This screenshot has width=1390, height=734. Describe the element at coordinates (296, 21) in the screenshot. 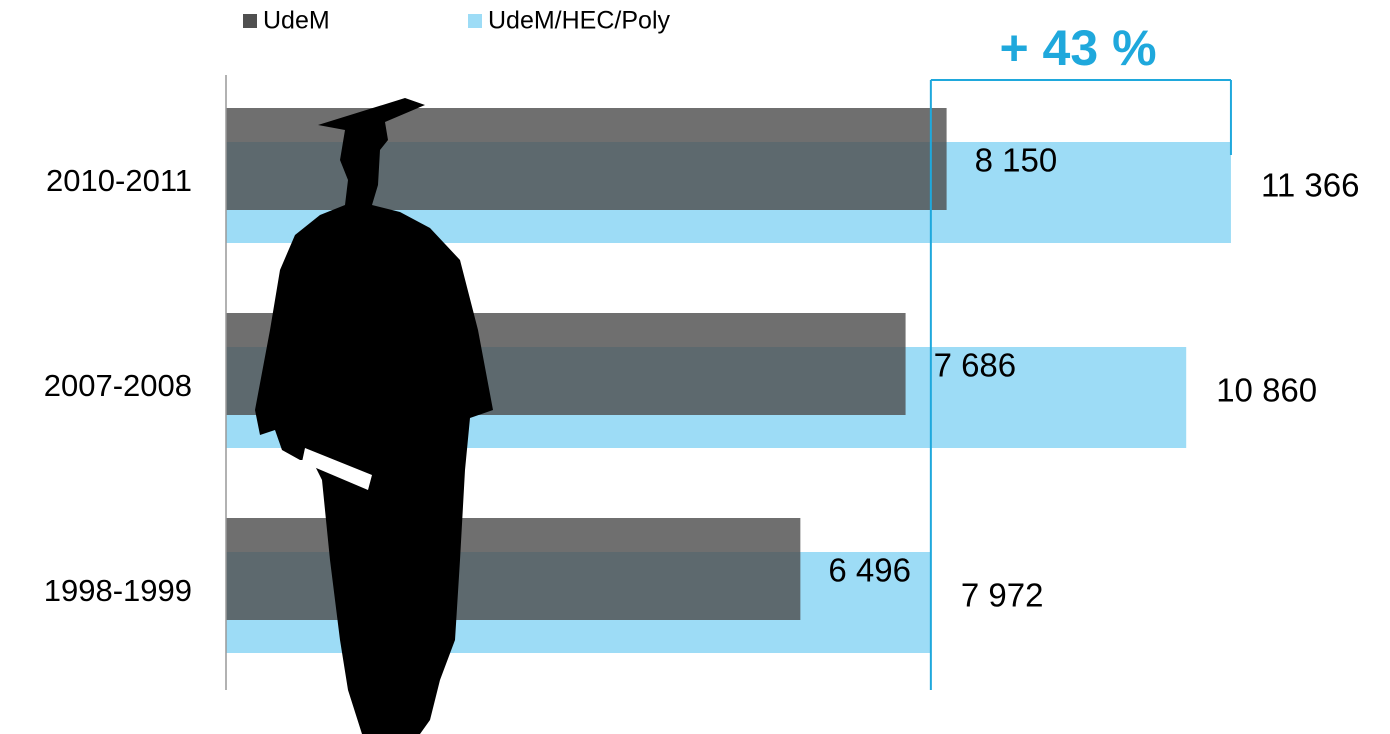

I see `legend-label: UdeM` at that location.